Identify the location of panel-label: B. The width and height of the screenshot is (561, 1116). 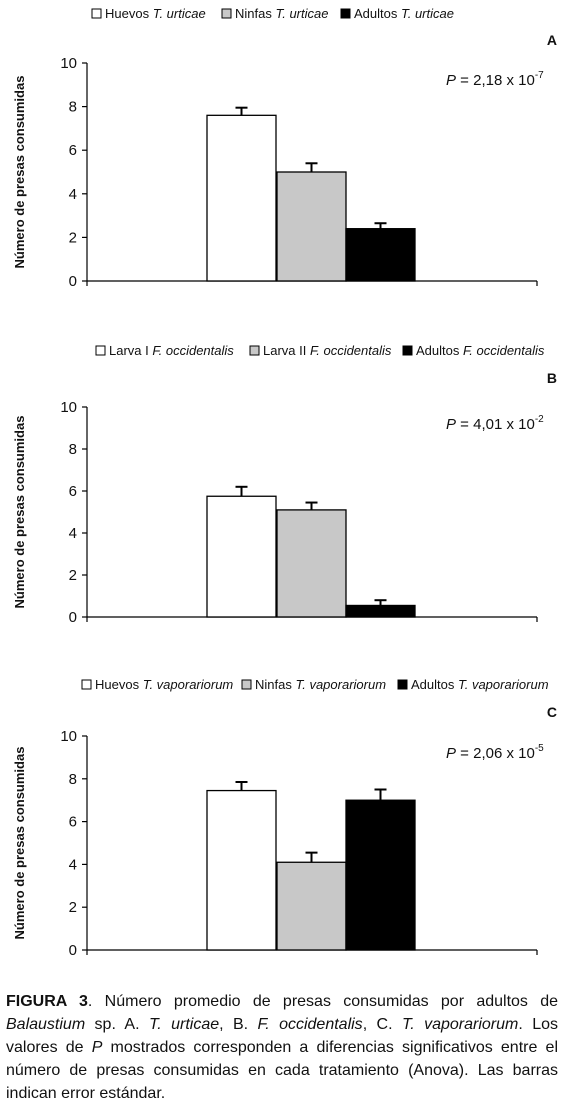
(552, 378).